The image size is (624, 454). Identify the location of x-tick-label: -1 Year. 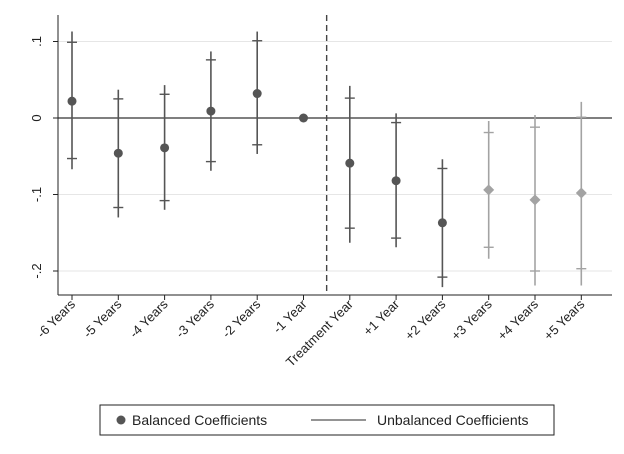
(290, 316).